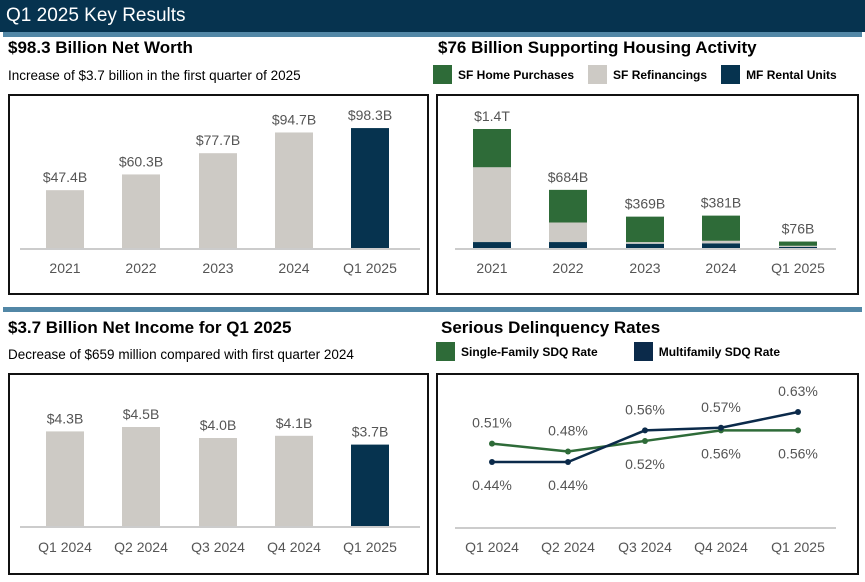 The width and height of the screenshot is (865, 582). What do you see at coordinates (798, 391) in the screenshot?
I see `data-label: 0.63%` at bounding box center [798, 391].